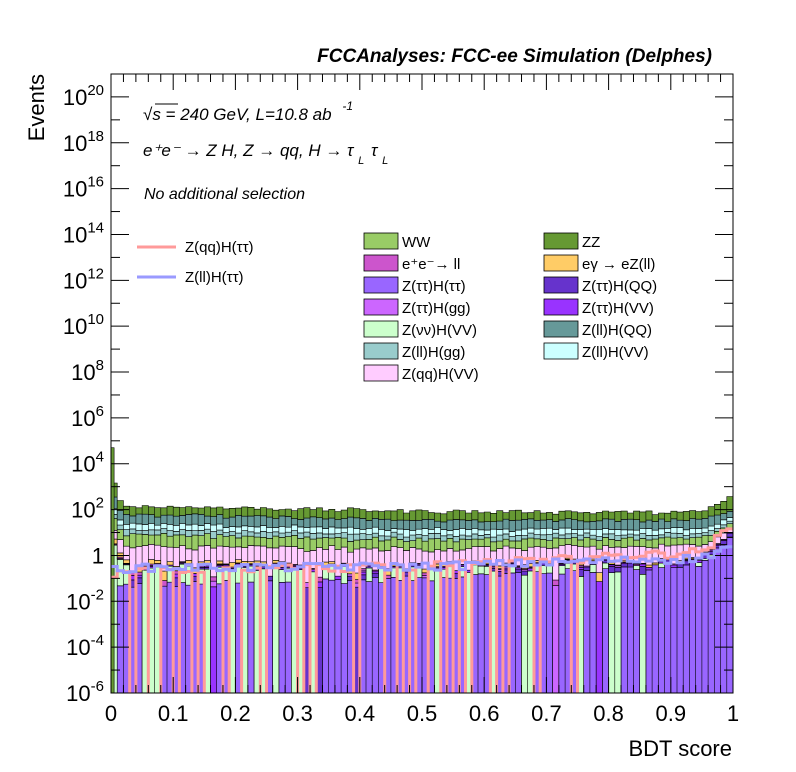 This screenshot has height=772, width=796. What do you see at coordinates (615, 352) in the screenshot?
I see `svg-text: Z(ll)H(VV)` at bounding box center [615, 352].